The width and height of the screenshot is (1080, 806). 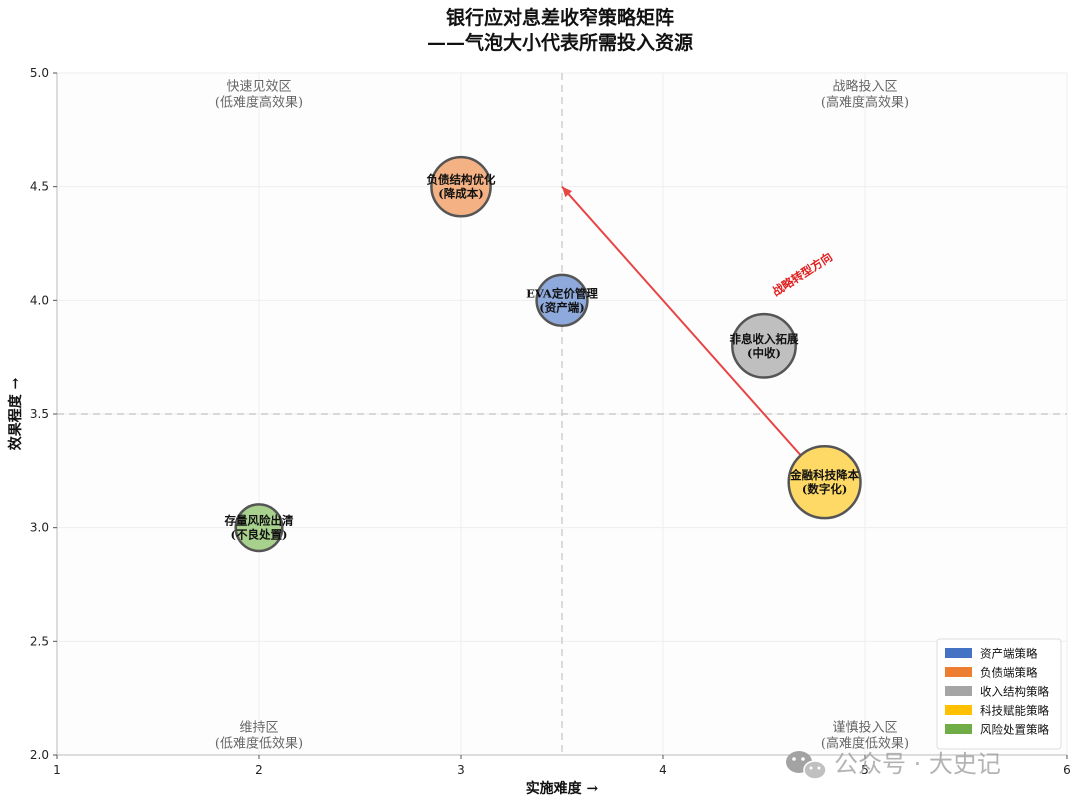 I want to click on y-tick-label-0: 2.0, so click(x=39, y=755).